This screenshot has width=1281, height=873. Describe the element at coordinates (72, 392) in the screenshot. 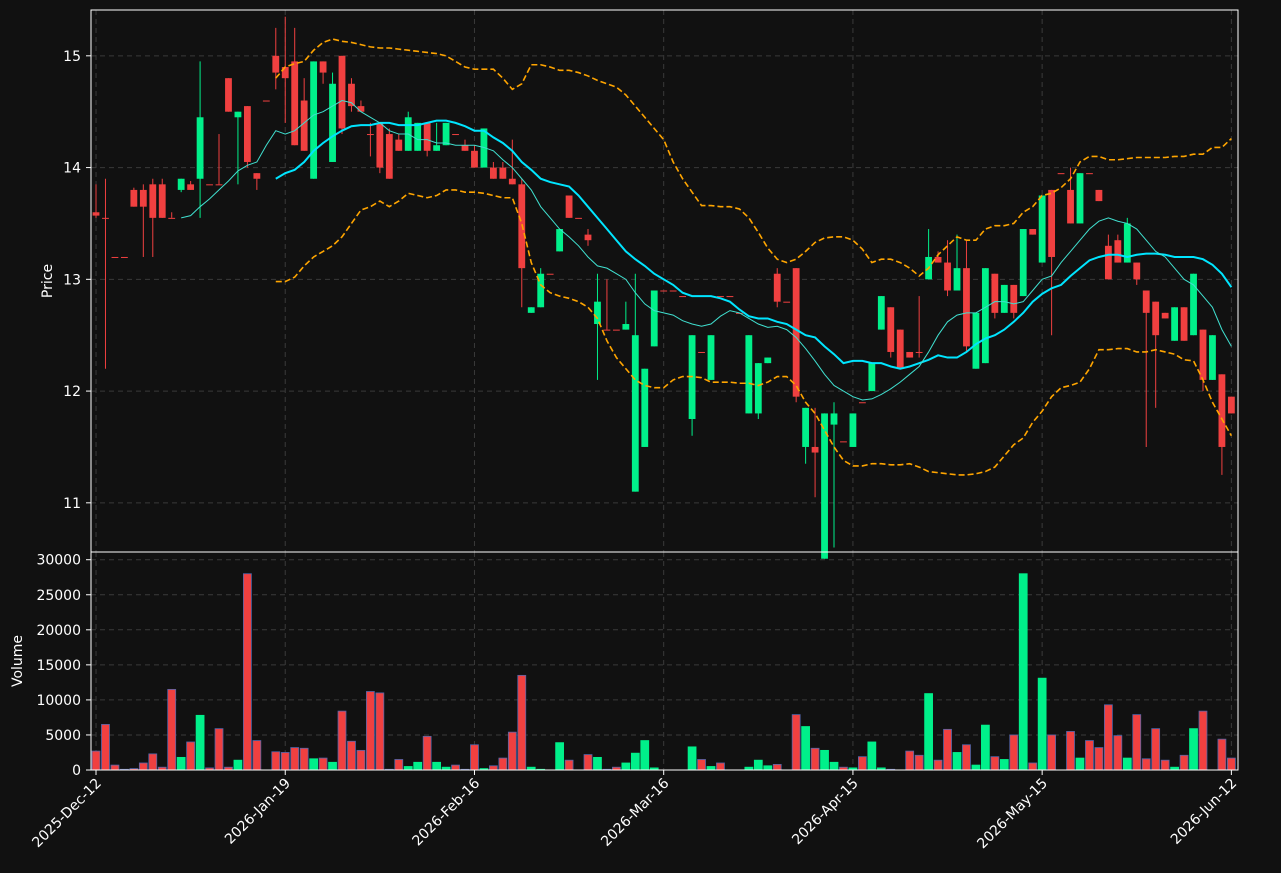

I see `y-tick-label: 12` at that location.